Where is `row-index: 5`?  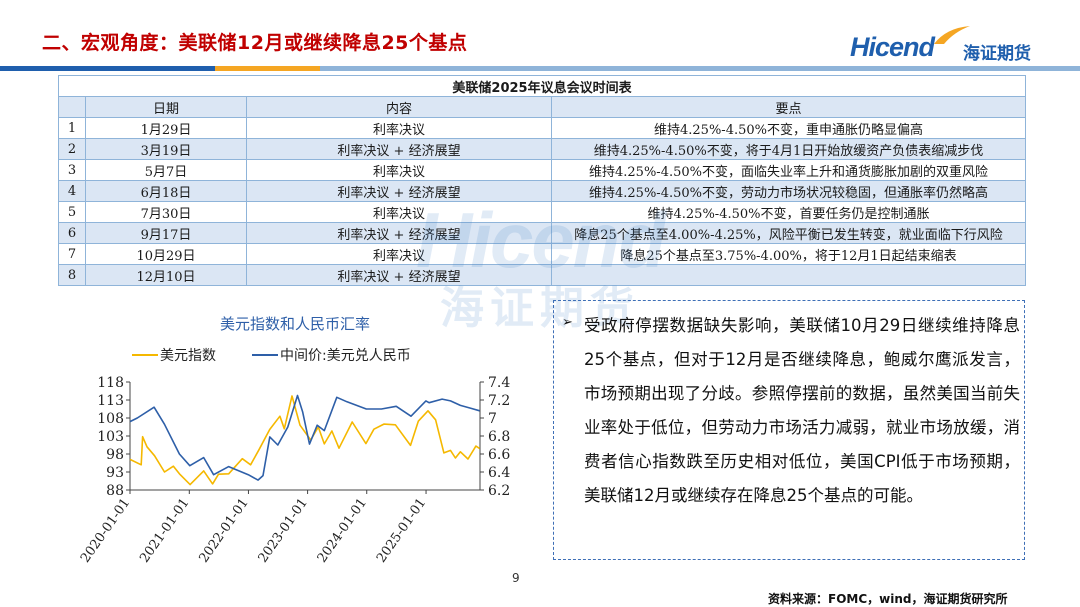 row-index: 5 is located at coordinates (72, 212).